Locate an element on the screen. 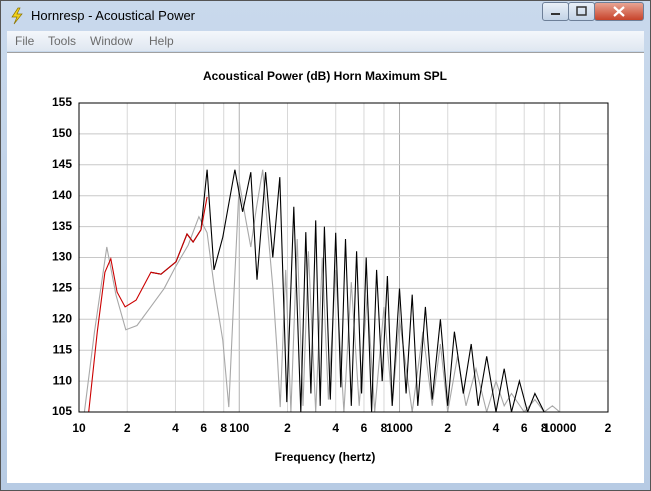 This screenshot has width=651, height=491. y-tick-label: 140 is located at coordinates (62, 195).